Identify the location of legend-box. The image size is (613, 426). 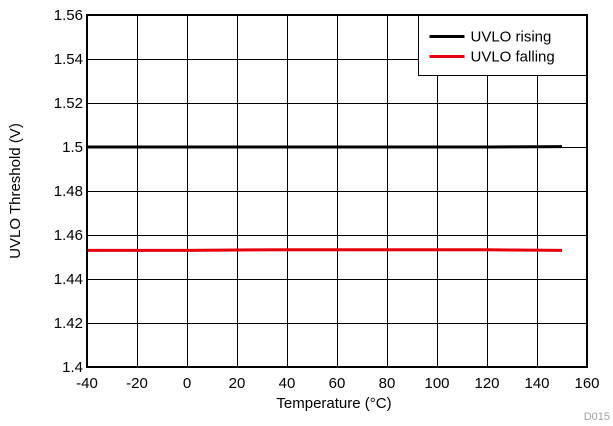
(502, 45).